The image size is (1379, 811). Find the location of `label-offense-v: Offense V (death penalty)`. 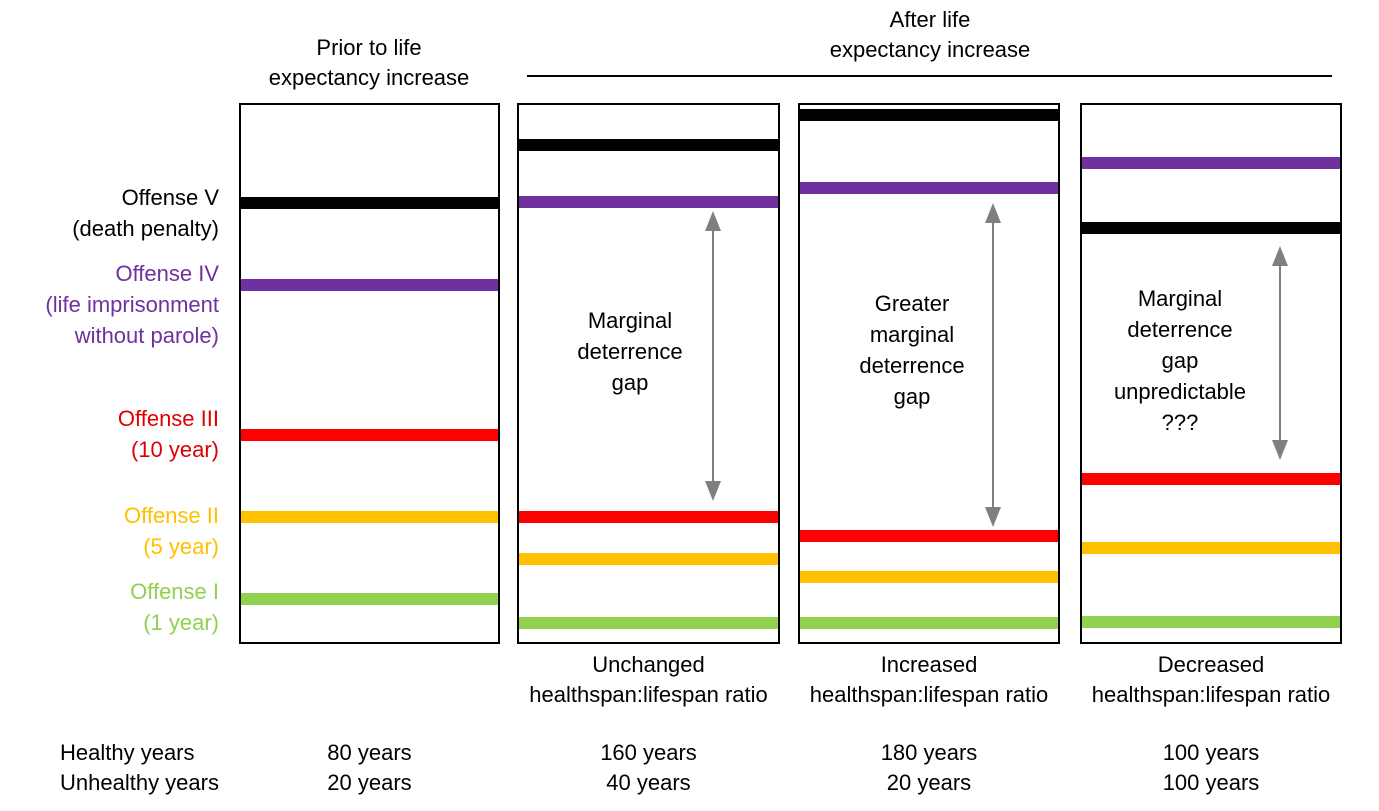

label-offense-v: Offense V (death penalty) is located at coordinates (145, 213).